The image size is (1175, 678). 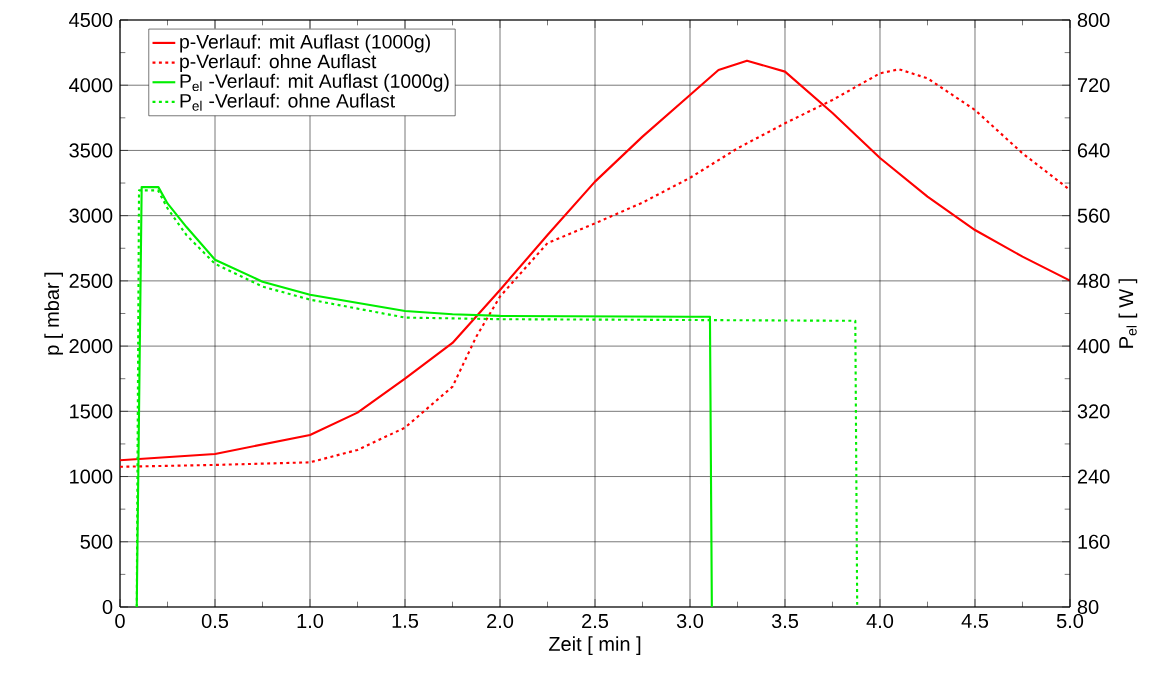 What do you see at coordinates (91, 411) in the screenshot?
I see `y-tick-label: 1500` at bounding box center [91, 411].